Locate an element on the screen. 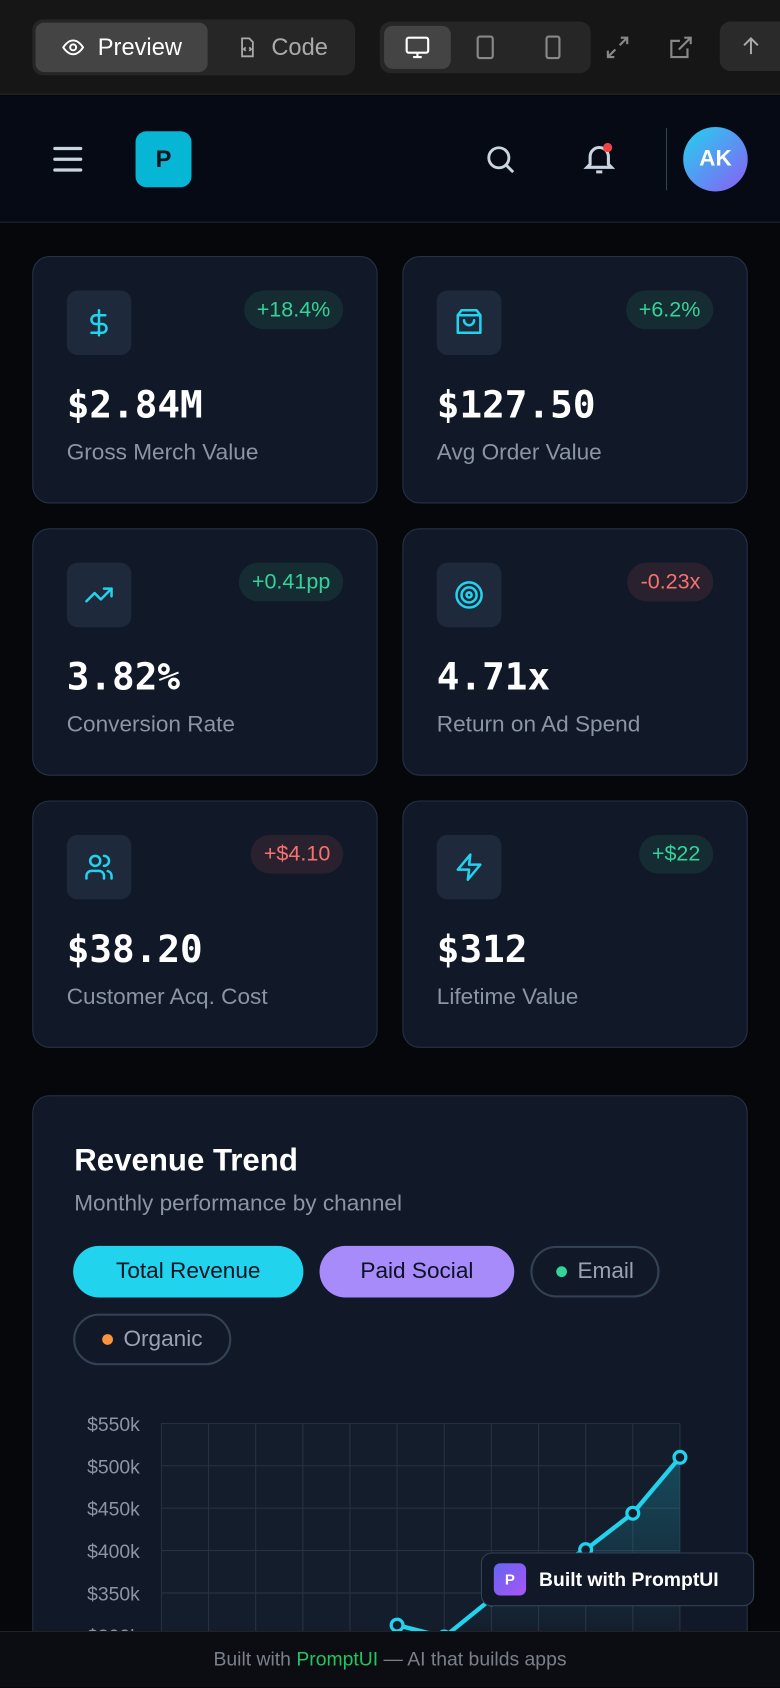 The height and width of the screenshot is (1688, 780). kpi-label: Customer Acq. Cost is located at coordinates (167, 997).